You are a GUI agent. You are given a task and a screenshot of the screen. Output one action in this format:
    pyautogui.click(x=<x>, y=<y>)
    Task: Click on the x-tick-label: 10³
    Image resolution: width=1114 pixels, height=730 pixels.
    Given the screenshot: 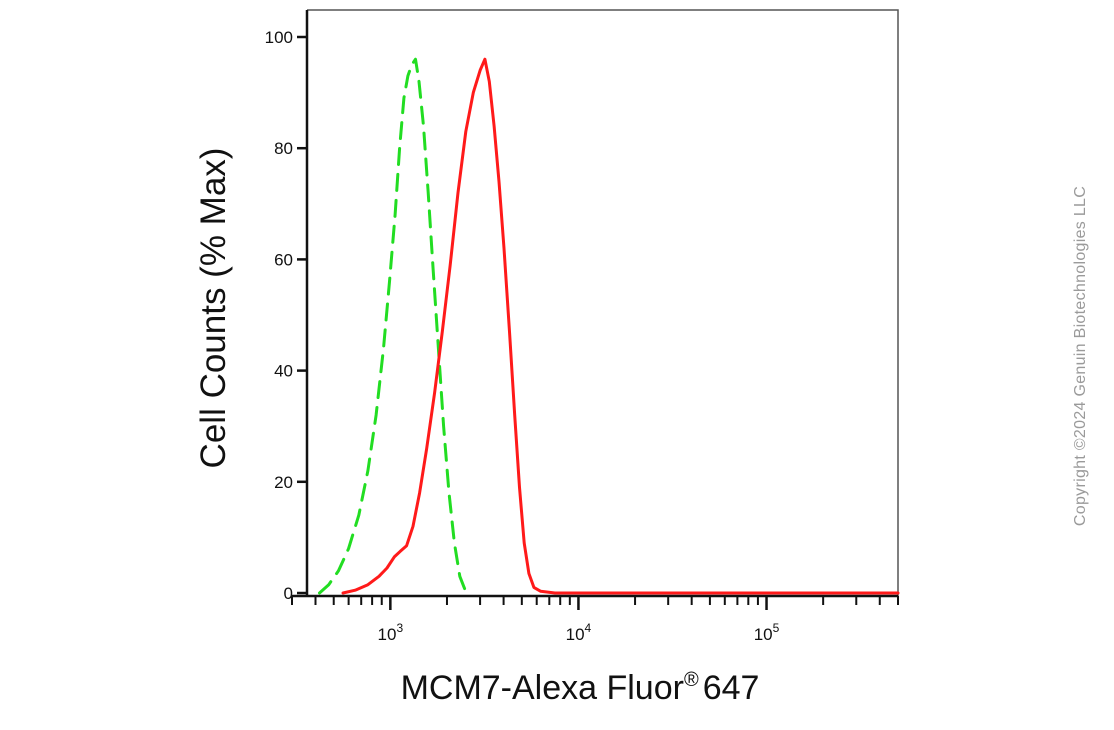 What is the action you would take?
    pyautogui.click(x=391, y=632)
    